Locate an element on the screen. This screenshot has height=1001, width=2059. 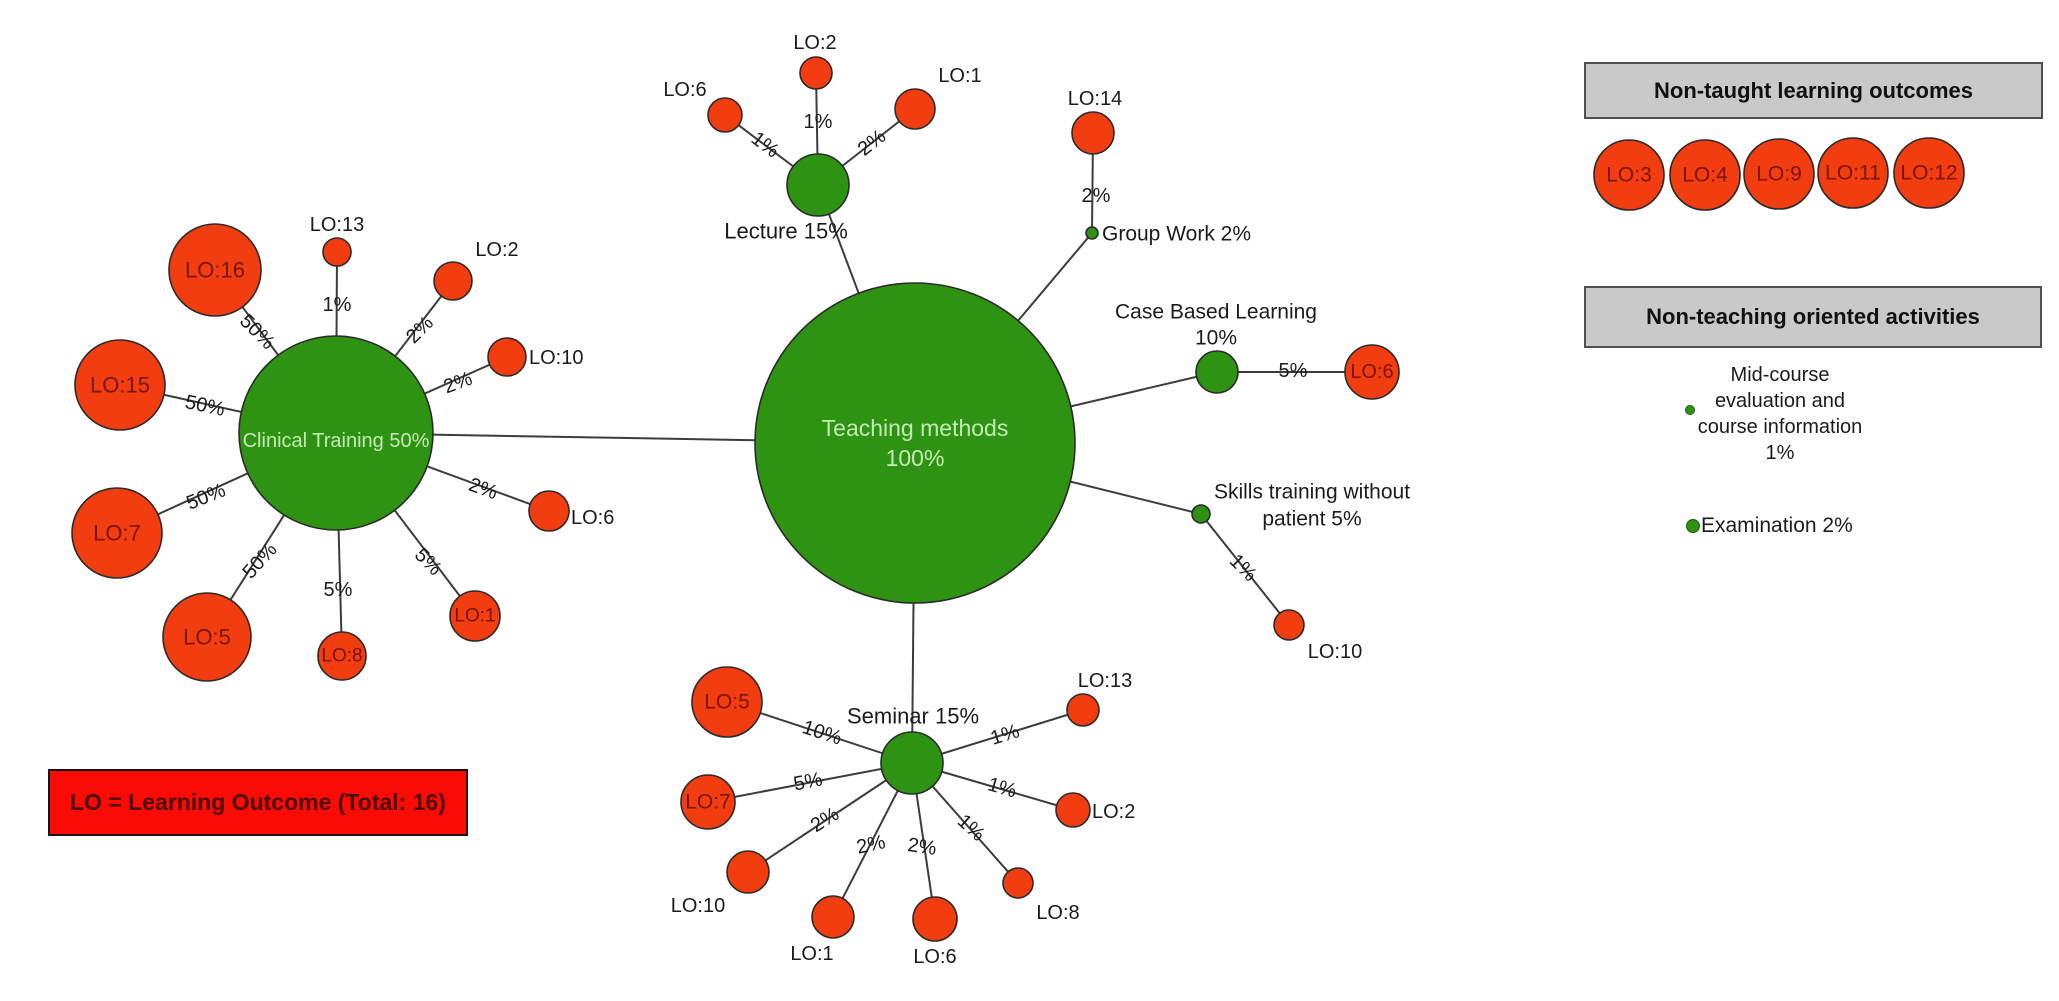
node-lec is located at coordinates (818, 185).